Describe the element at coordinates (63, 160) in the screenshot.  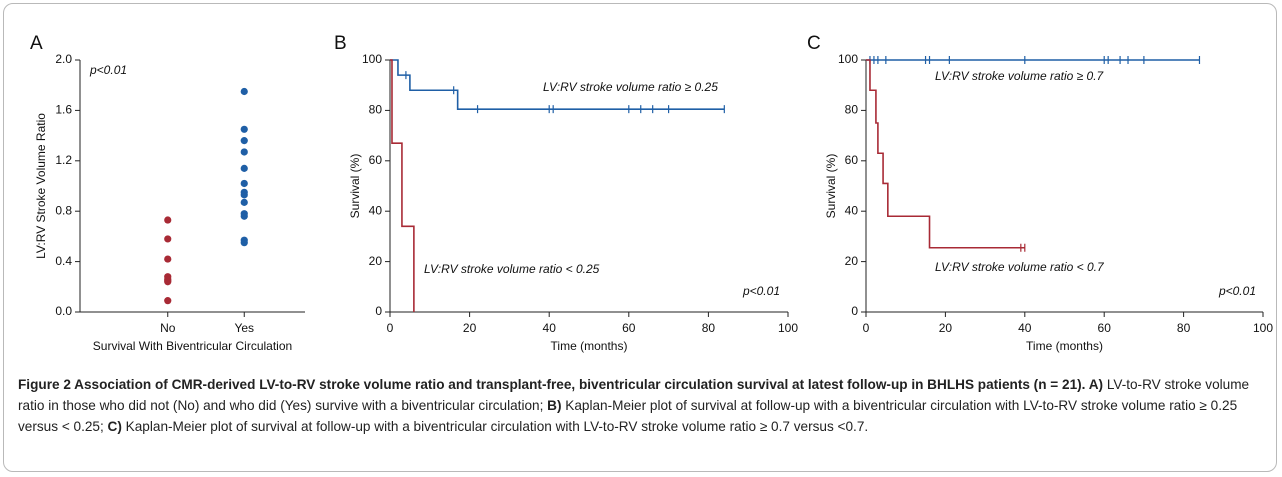
I see `y-tick-label: 1.2` at that location.